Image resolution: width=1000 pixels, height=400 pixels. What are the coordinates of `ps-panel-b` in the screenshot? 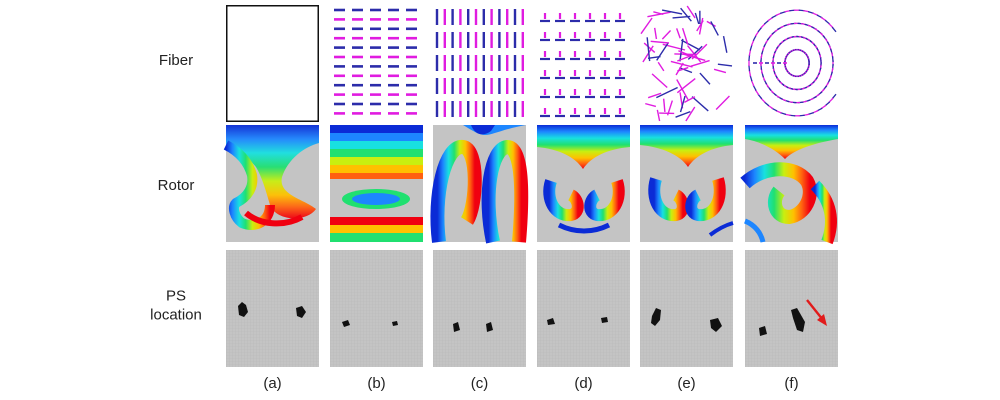 It's located at (376, 308).